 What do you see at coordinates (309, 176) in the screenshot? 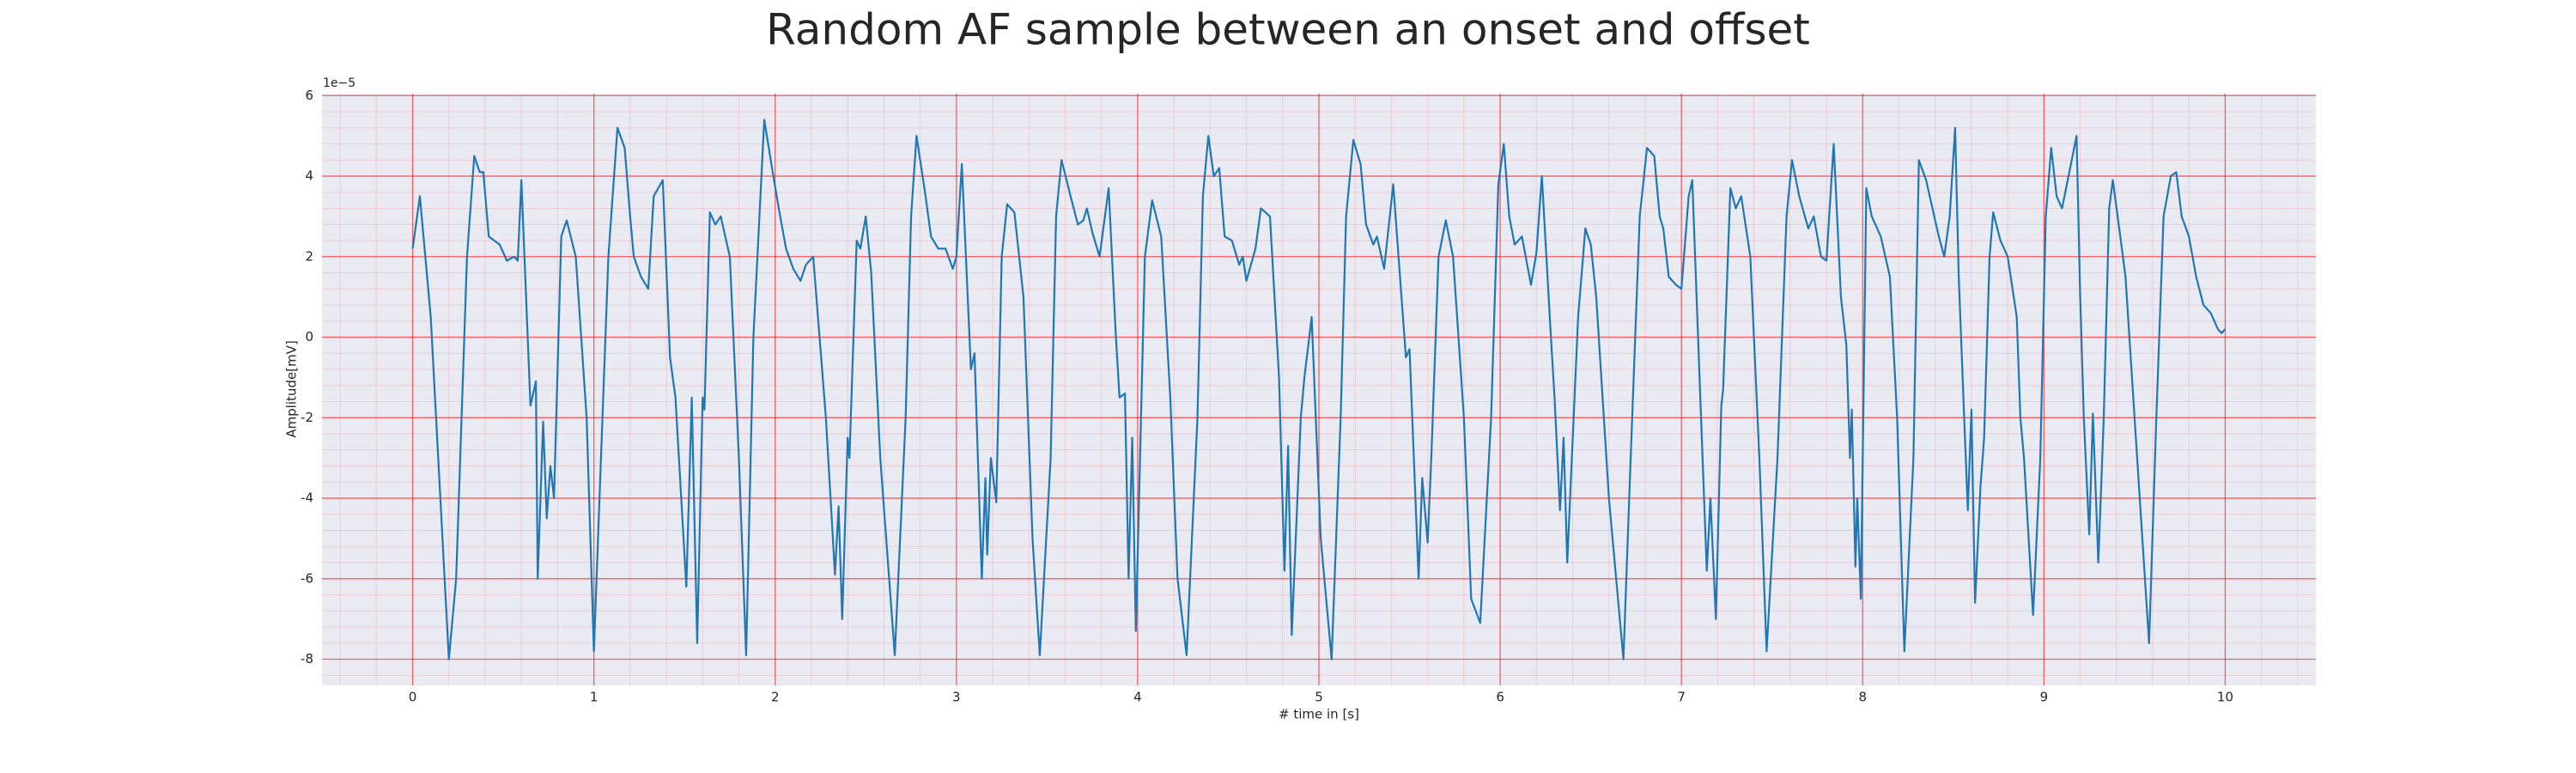
I see `y-tick-label: 4` at bounding box center [309, 176].